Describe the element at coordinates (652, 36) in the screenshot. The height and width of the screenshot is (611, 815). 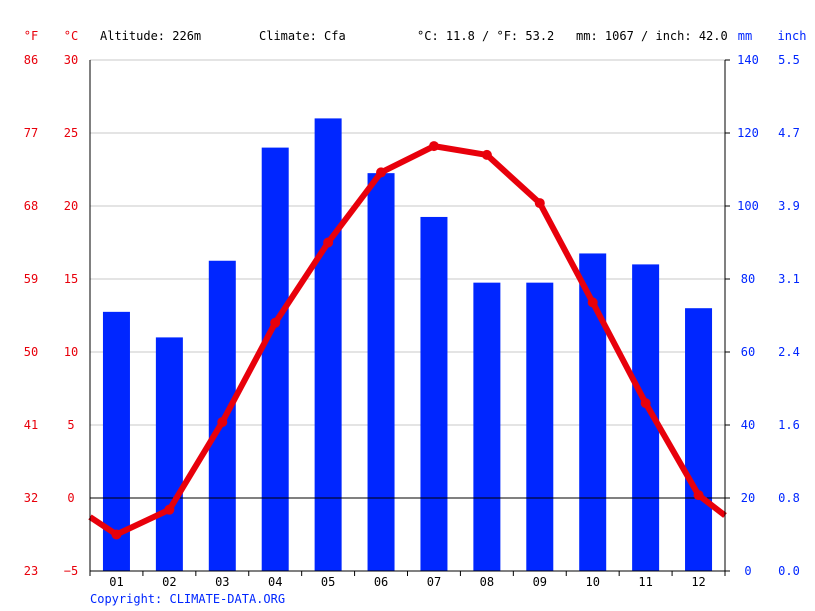
I see `total-precipitation-label: mm: 1067 / inch: 42.0` at that location.